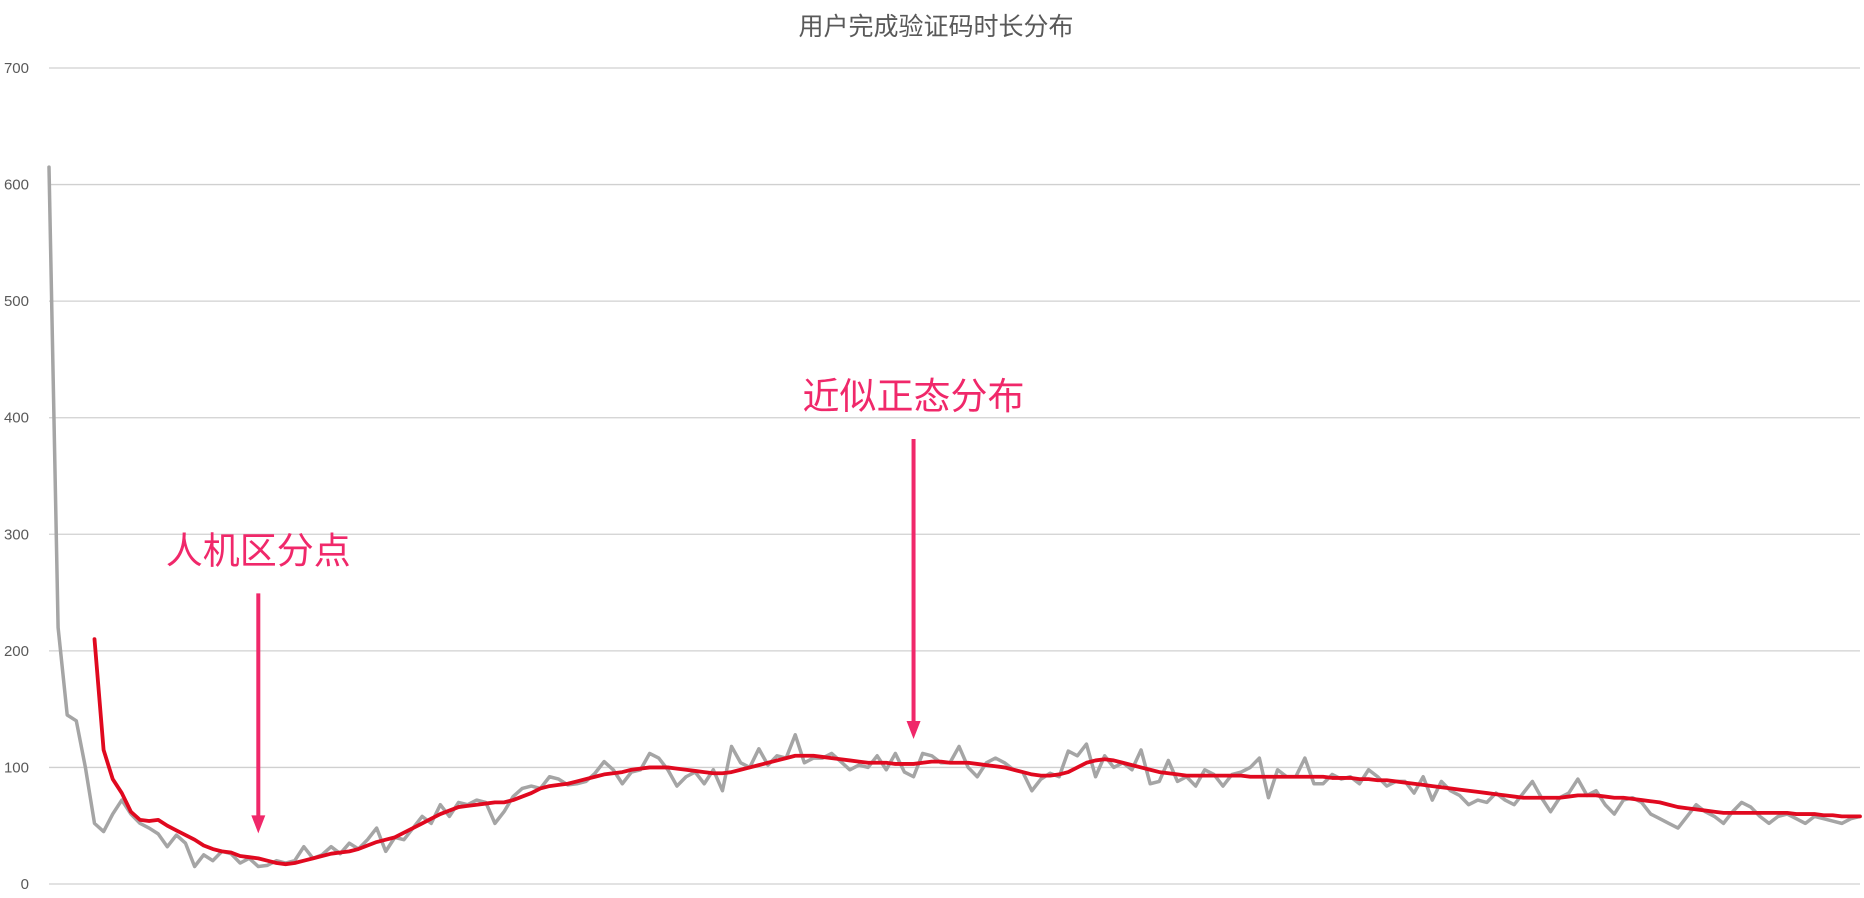  What do you see at coordinates (25, 884) in the screenshot?
I see `y-tick-label: 0` at bounding box center [25, 884].